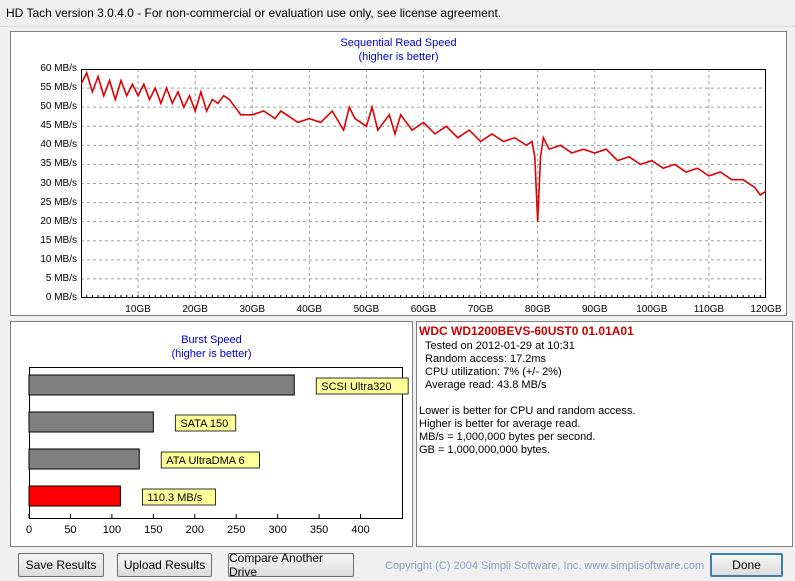 The image size is (795, 581). What do you see at coordinates (360, 530) in the screenshot?
I see `burst-x-tick-label: 400` at bounding box center [360, 530].